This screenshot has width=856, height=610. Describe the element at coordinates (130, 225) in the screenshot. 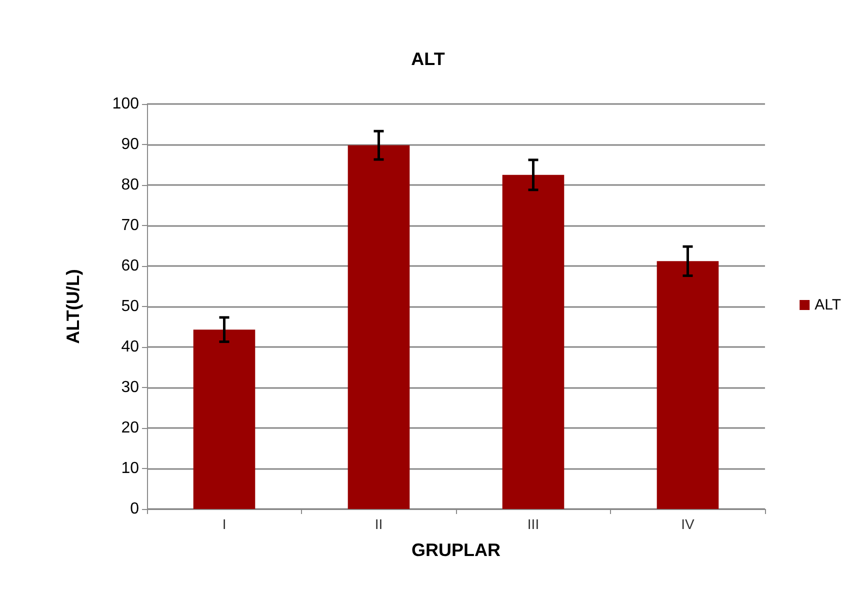

I see `y-tick-label: 70` at that location.